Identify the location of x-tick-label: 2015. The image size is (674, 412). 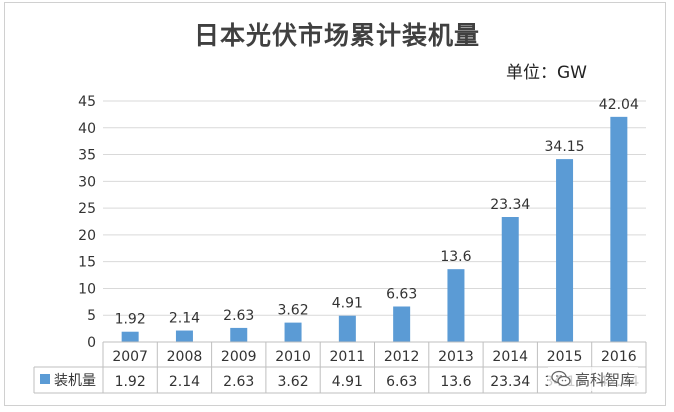
(565, 357).